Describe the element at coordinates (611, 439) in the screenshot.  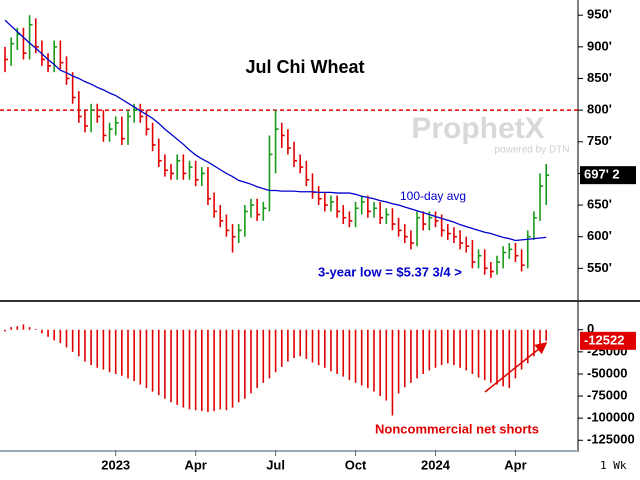
I see `y-tick-label: -125000` at that location.